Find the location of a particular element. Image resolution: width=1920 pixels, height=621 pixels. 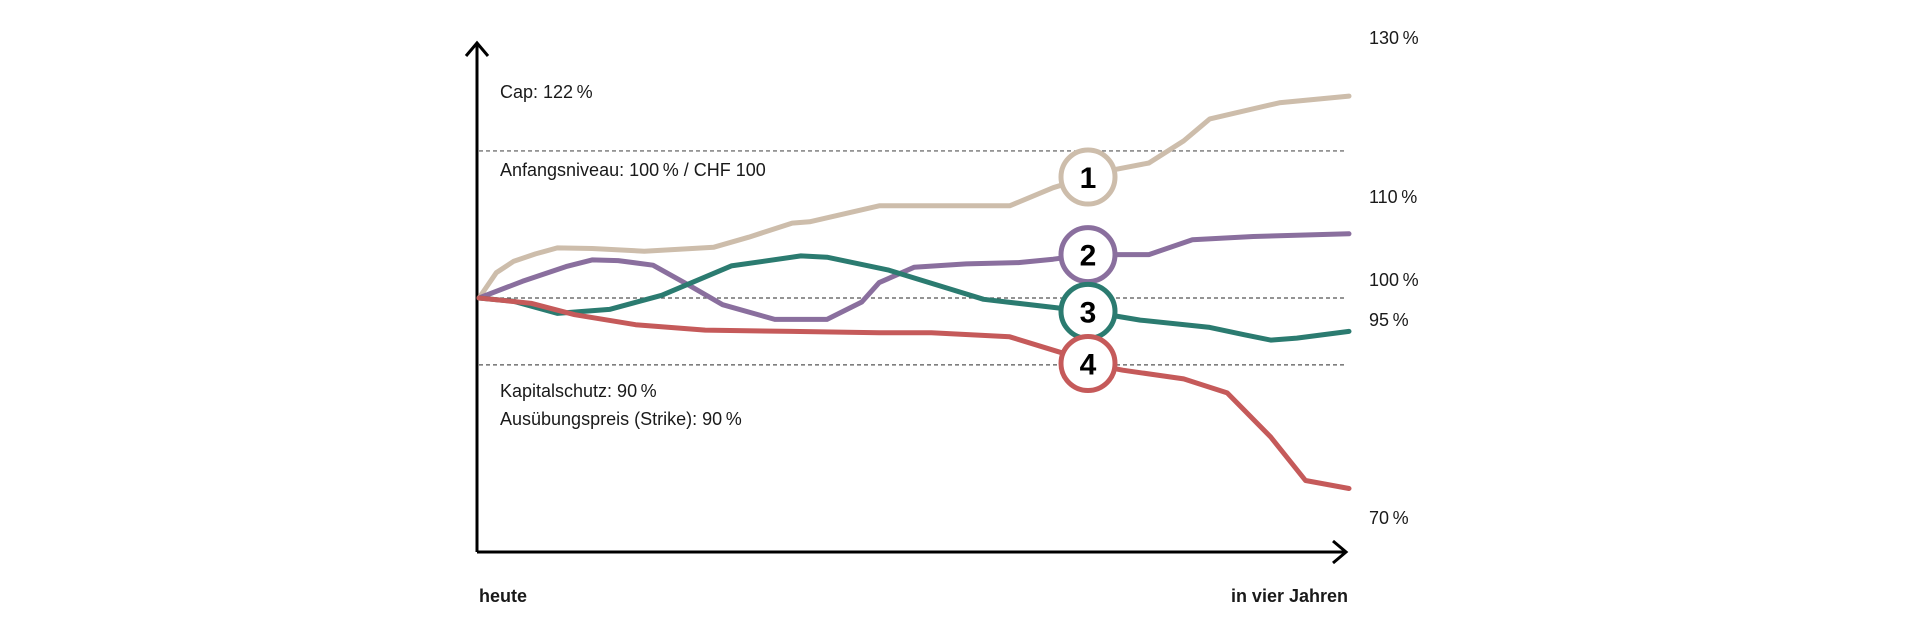

series-2-marker: 2 is located at coordinates (1088, 255).